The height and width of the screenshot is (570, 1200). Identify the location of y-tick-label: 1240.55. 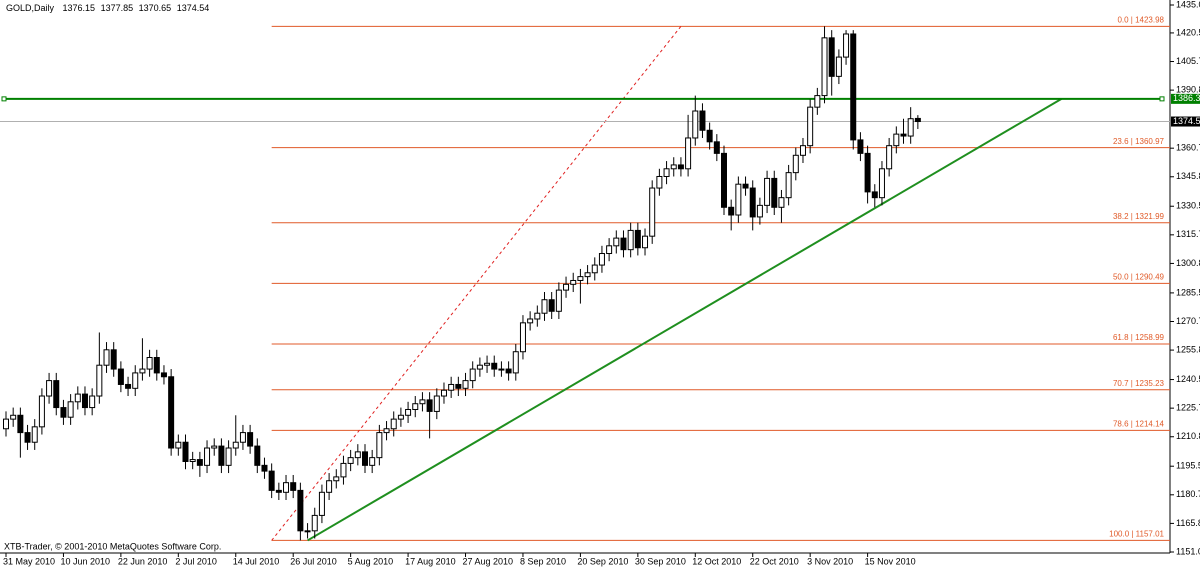
(1188, 379).